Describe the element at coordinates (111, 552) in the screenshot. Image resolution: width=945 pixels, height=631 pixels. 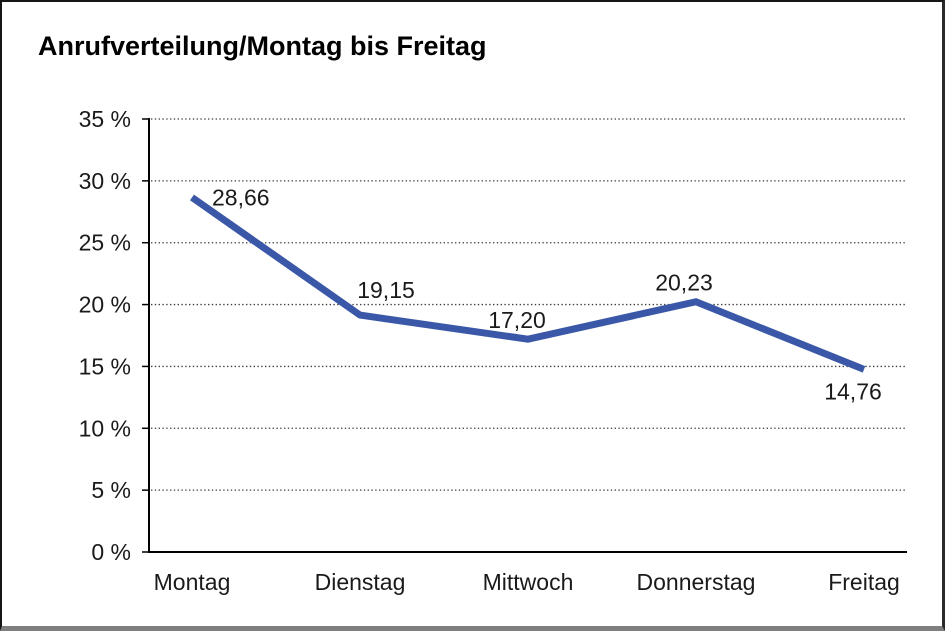
I see `y-tick-label: 0 %` at that location.